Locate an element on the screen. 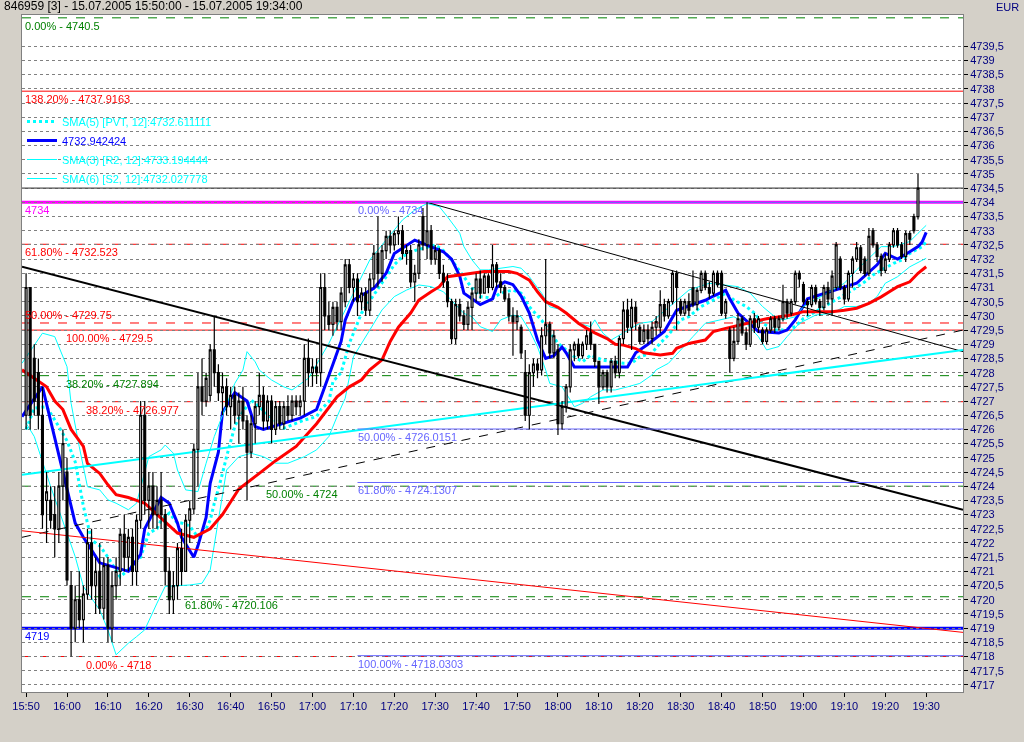 The width and height of the screenshot is (1024, 742). y-tick-label: 4723,5 is located at coordinates (987, 500).